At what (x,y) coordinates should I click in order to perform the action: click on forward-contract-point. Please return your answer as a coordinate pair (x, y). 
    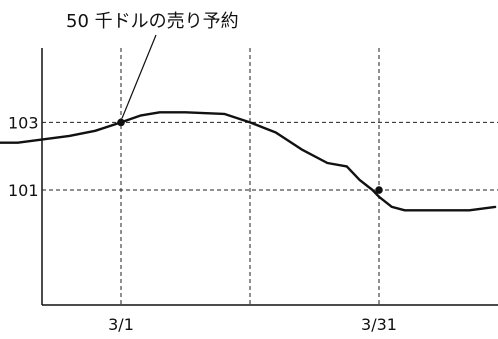
    Looking at the image, I should click on (121, 122).